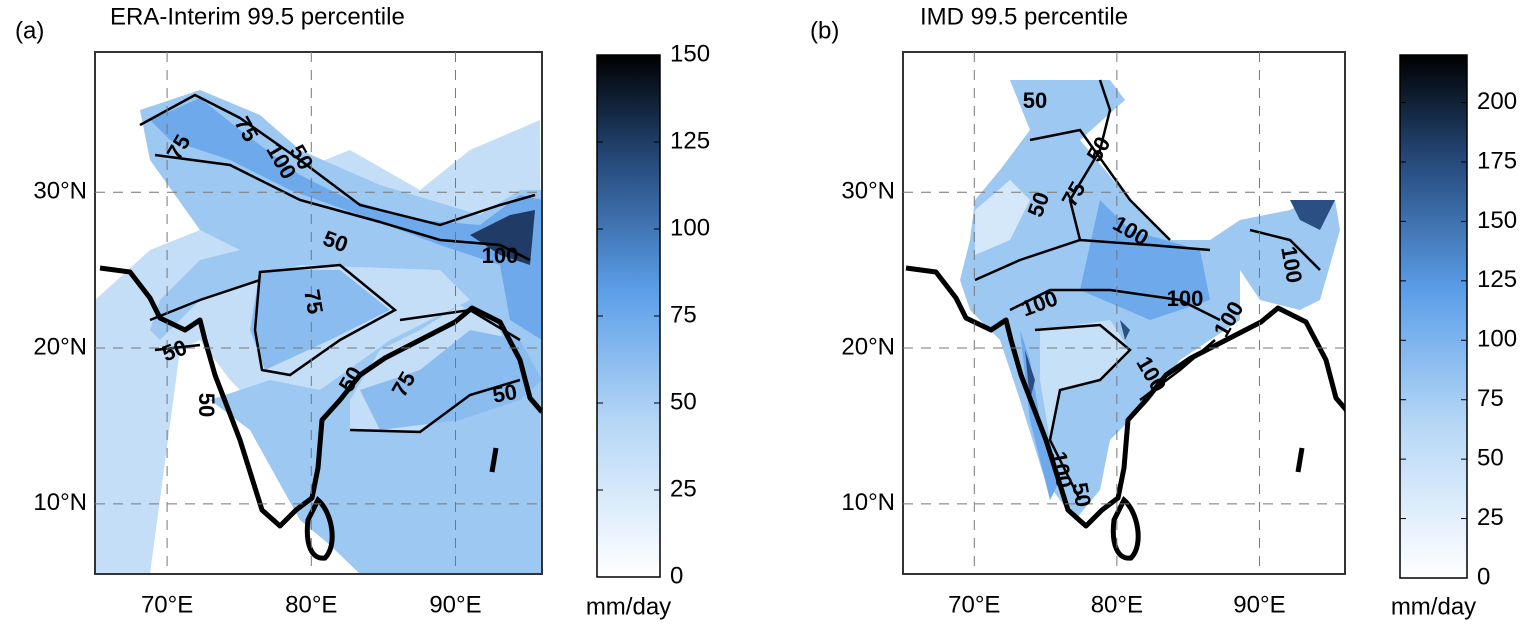  Describe the element at coordinates (313, 301) in the screenshot. I see `contour-label: 75` at that location.